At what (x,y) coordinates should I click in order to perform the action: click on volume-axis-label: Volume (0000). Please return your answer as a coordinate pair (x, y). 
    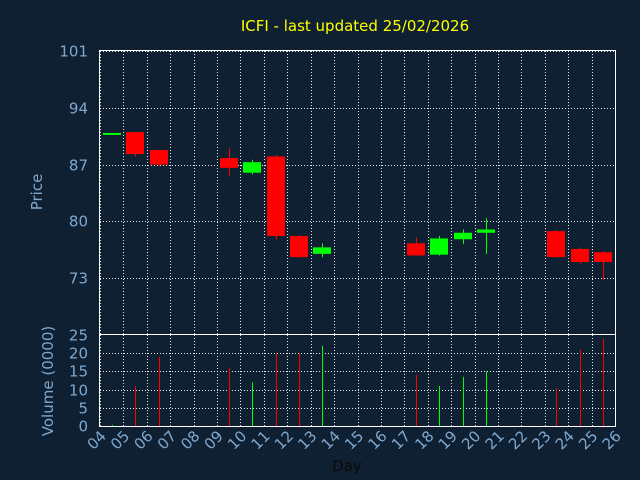
    Looking at the image, I should click on (48, 381).